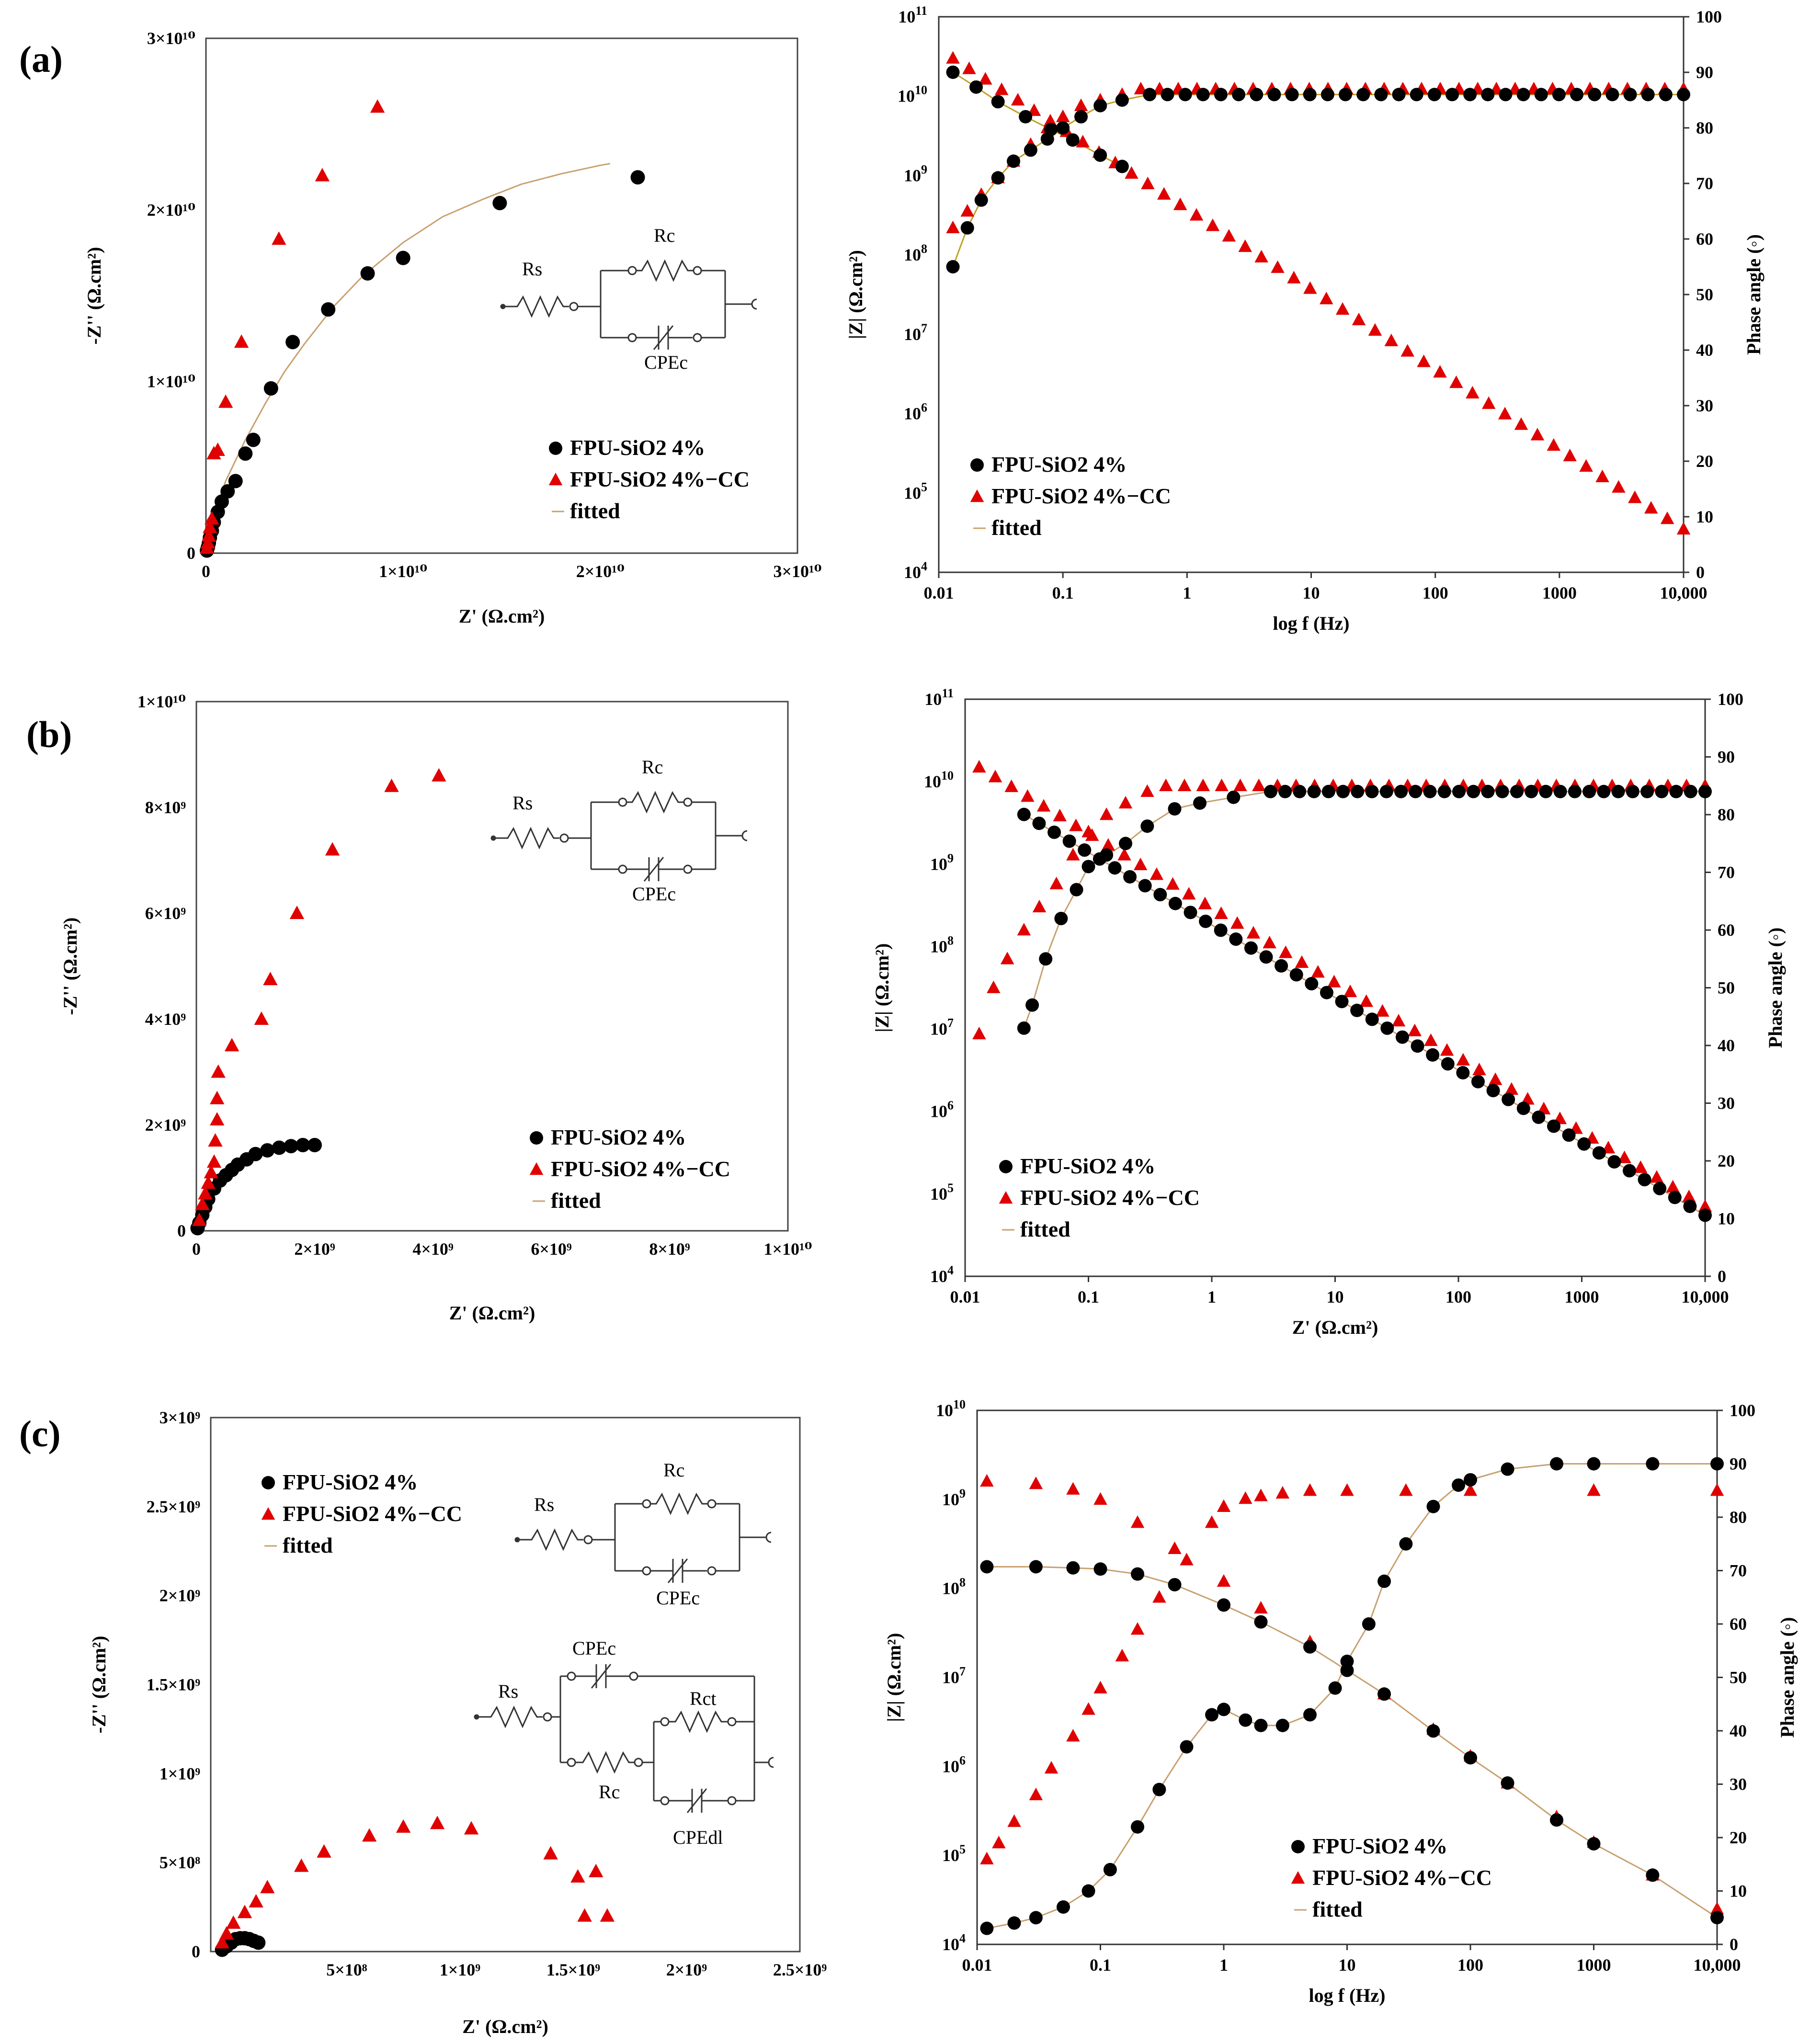 The height and width of the screenshot is (2044, 1810). Describe the element at coordinates (1726, 1161) in the screenshot. I see `y2-tick-label: 20` at that location.